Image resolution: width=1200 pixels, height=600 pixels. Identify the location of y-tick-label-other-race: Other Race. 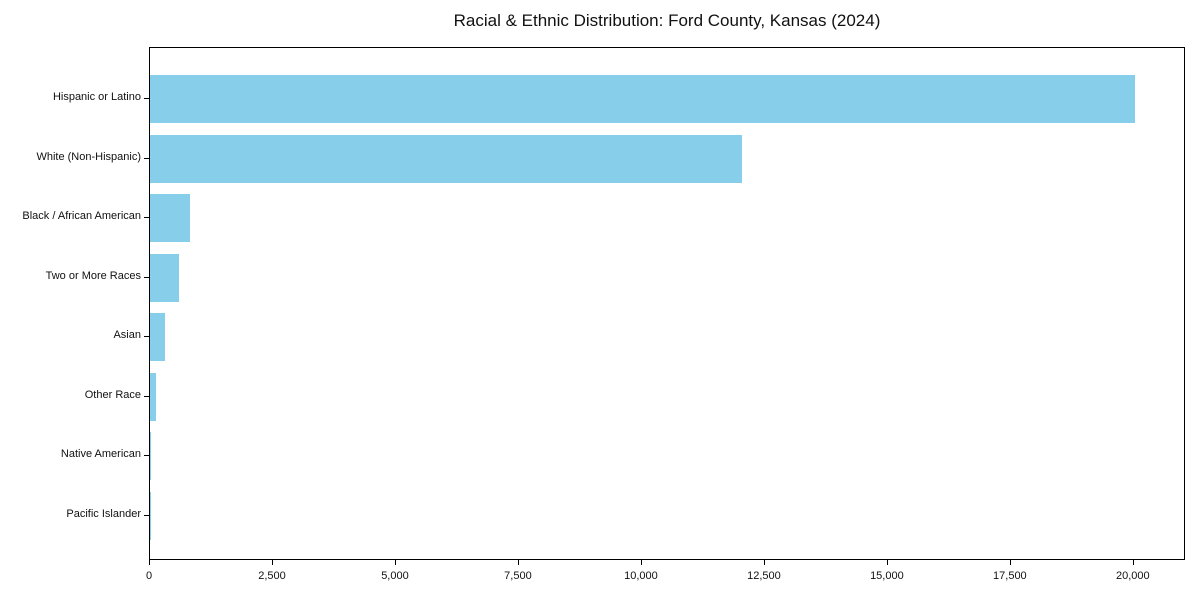
(112, 394).